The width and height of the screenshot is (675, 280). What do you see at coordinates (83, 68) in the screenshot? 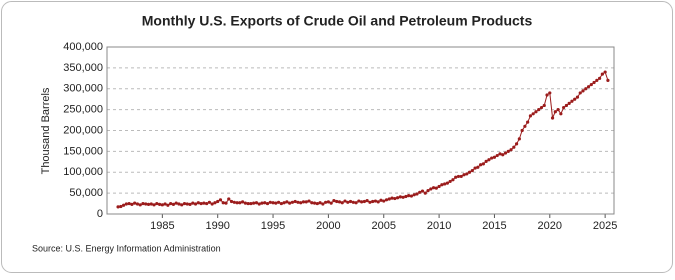
I see `y-tick-label: 350,000` at bounding box center [83, 68].